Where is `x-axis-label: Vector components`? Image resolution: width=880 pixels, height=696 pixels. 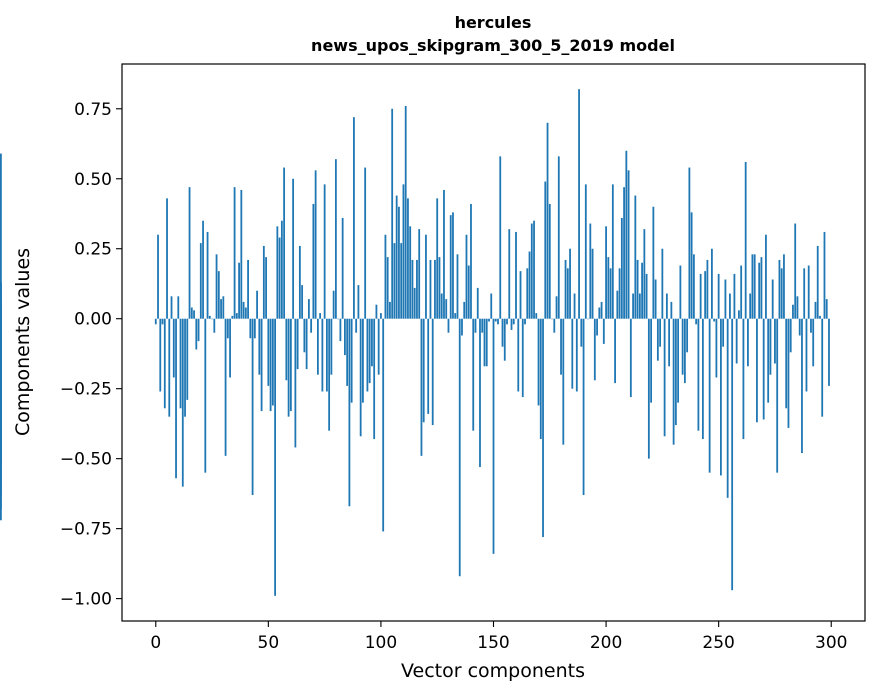
x-axis-label: Vector components is located at coordinates (493, 671).